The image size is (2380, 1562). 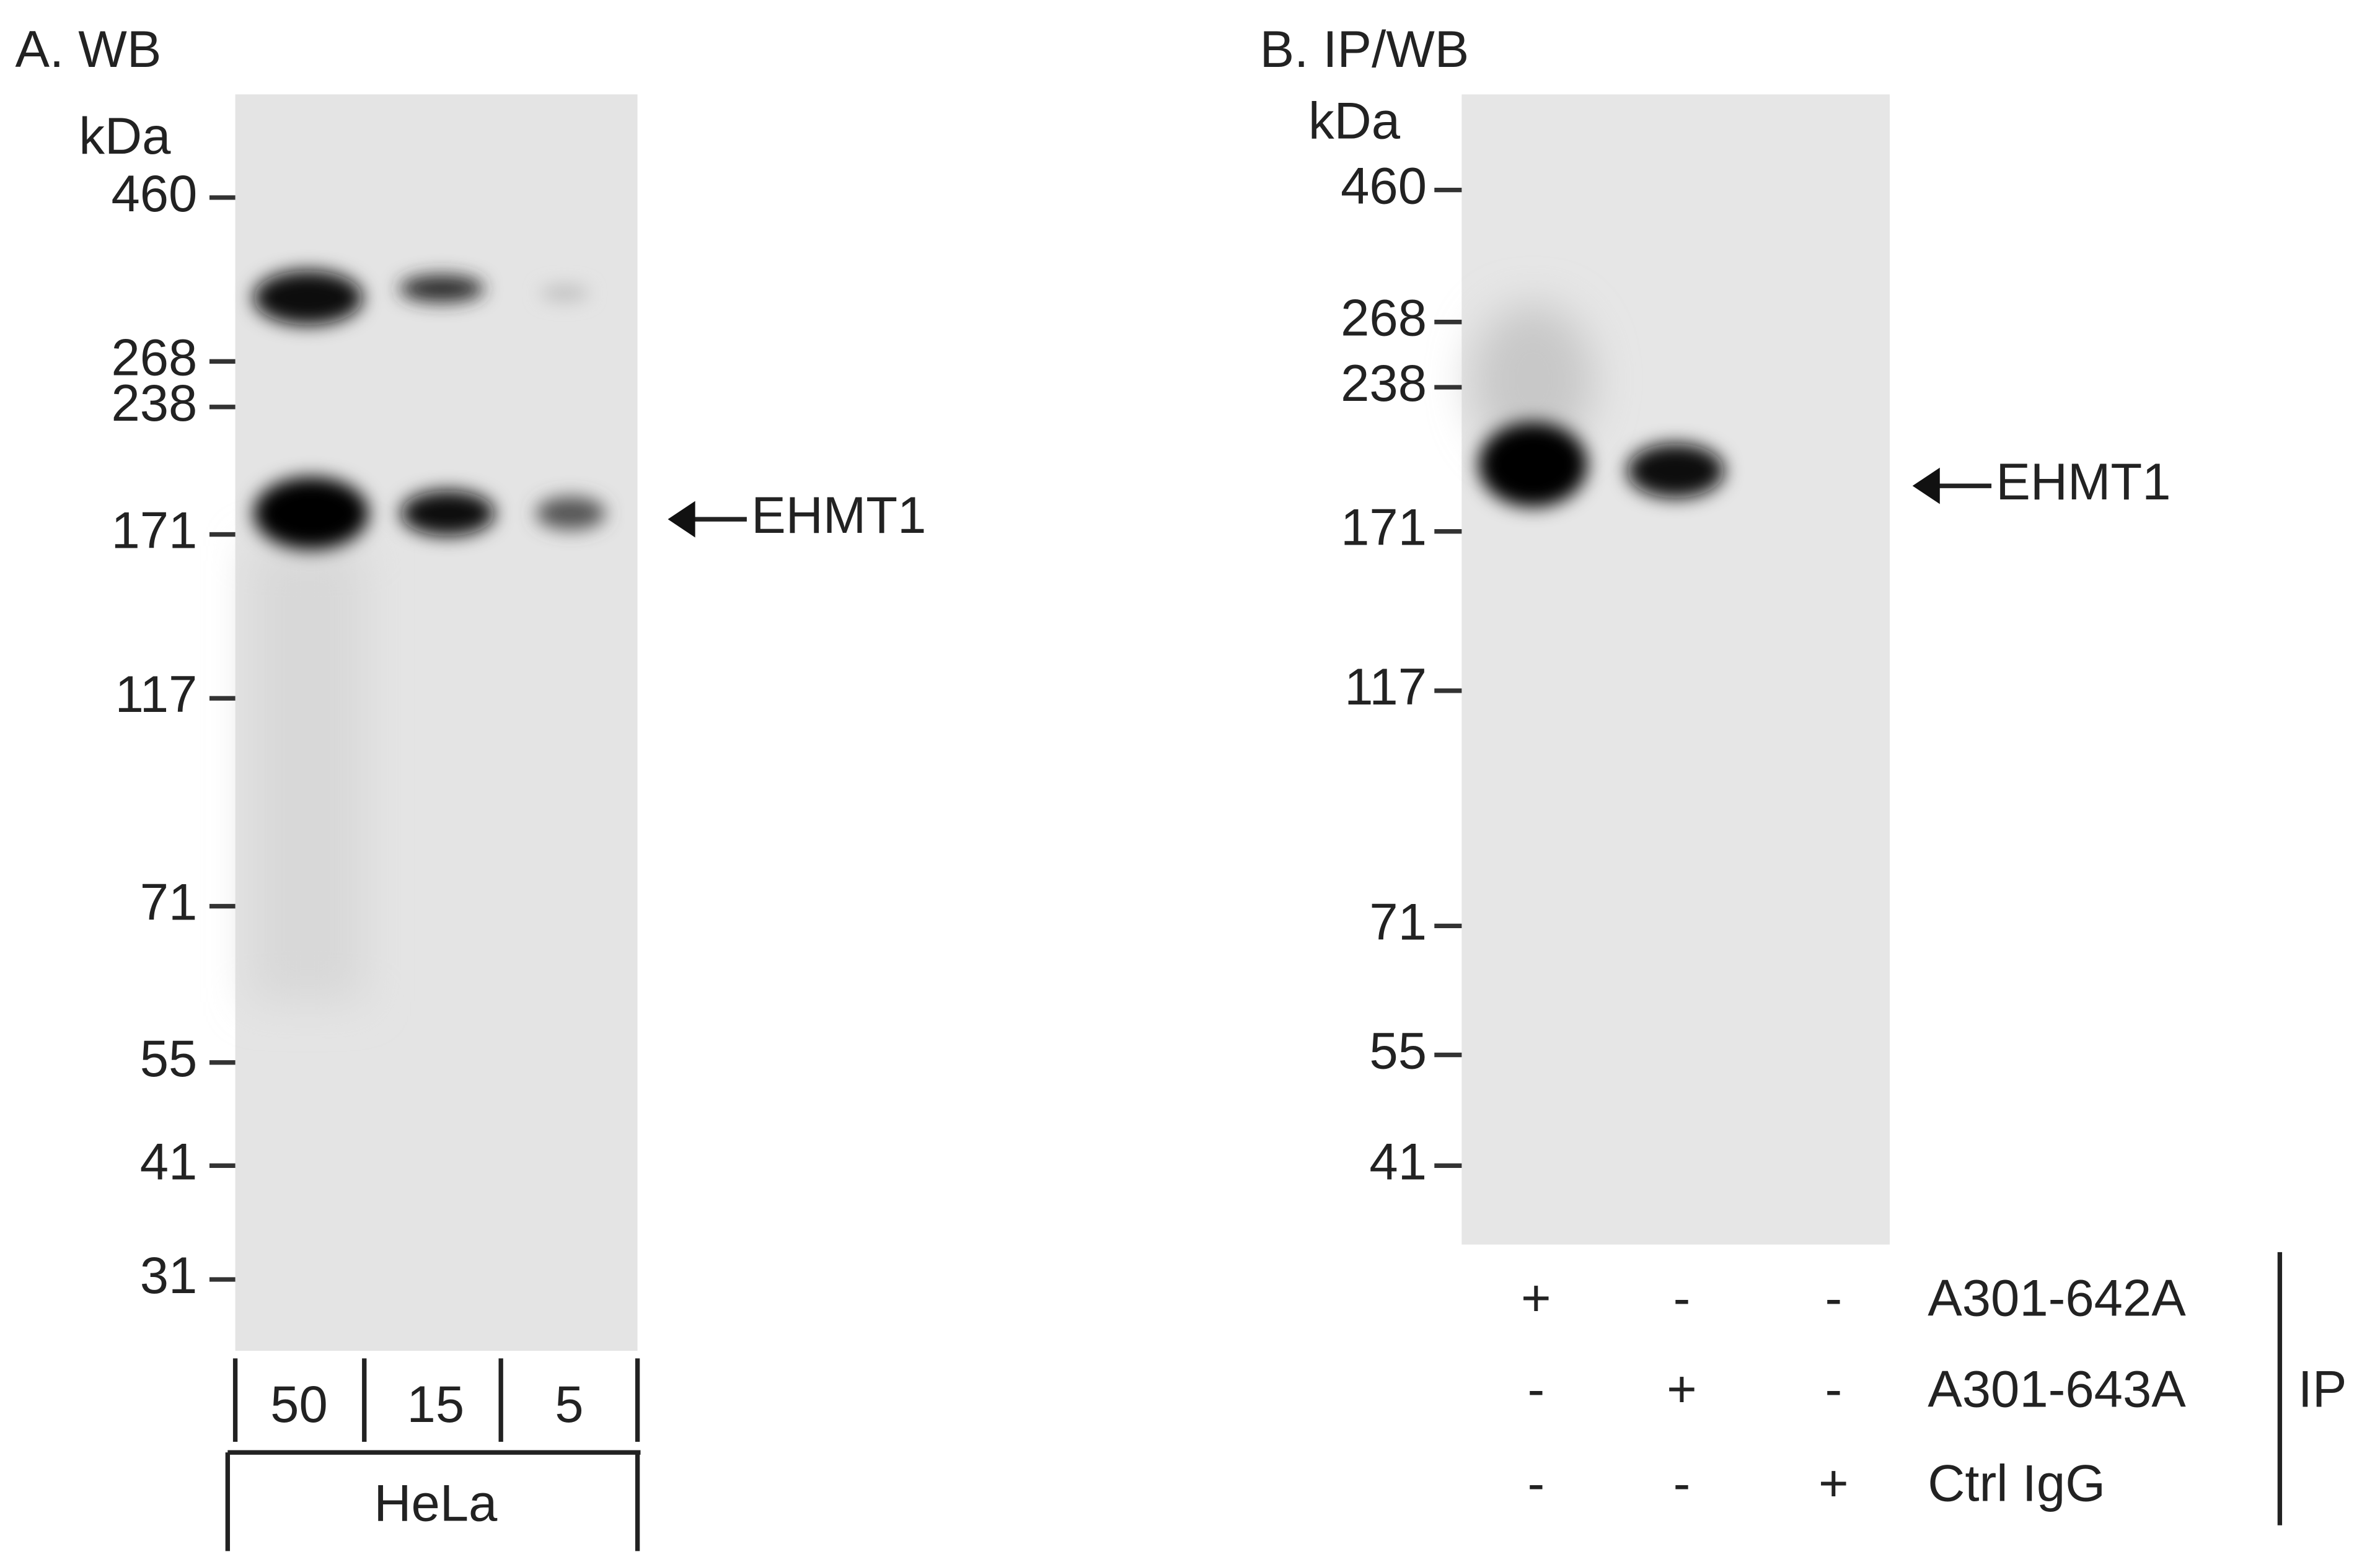 I want to click on marker-label: 31, so click(x=169, y=1275).